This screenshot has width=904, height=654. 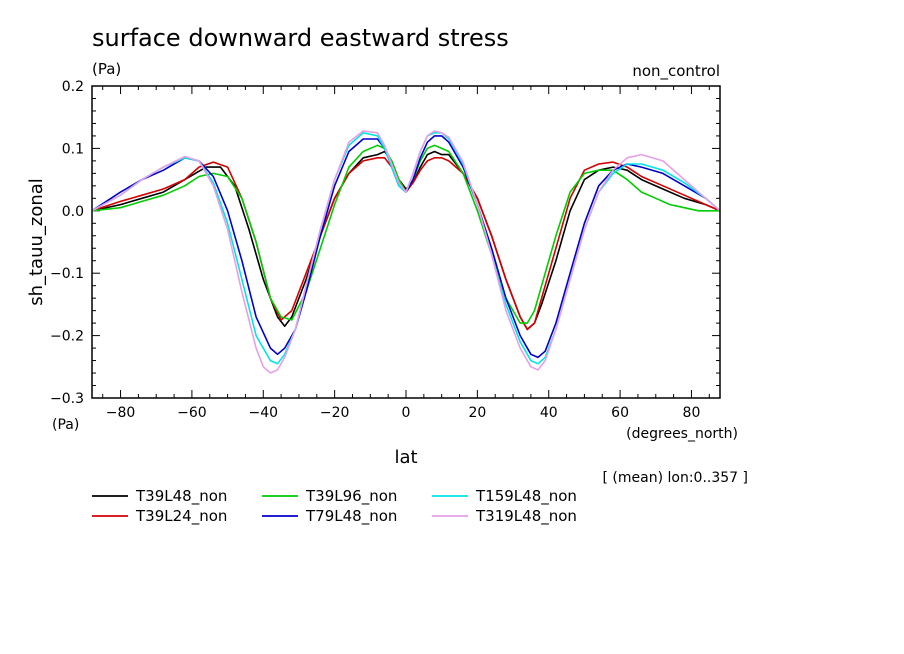 What do you see at coordinates (192, 413) in the screenshot?
I see `x-tick-label: −60` at bounding box center [192, 413].